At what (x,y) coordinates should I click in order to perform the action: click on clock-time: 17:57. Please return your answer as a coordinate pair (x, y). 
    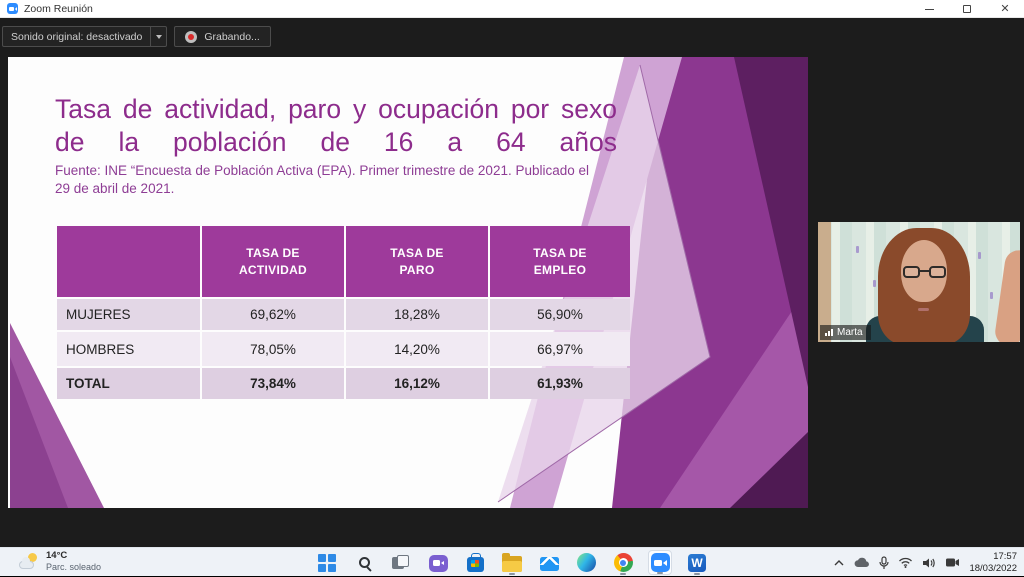
    Looking at the image, I should click on (1005, 556).